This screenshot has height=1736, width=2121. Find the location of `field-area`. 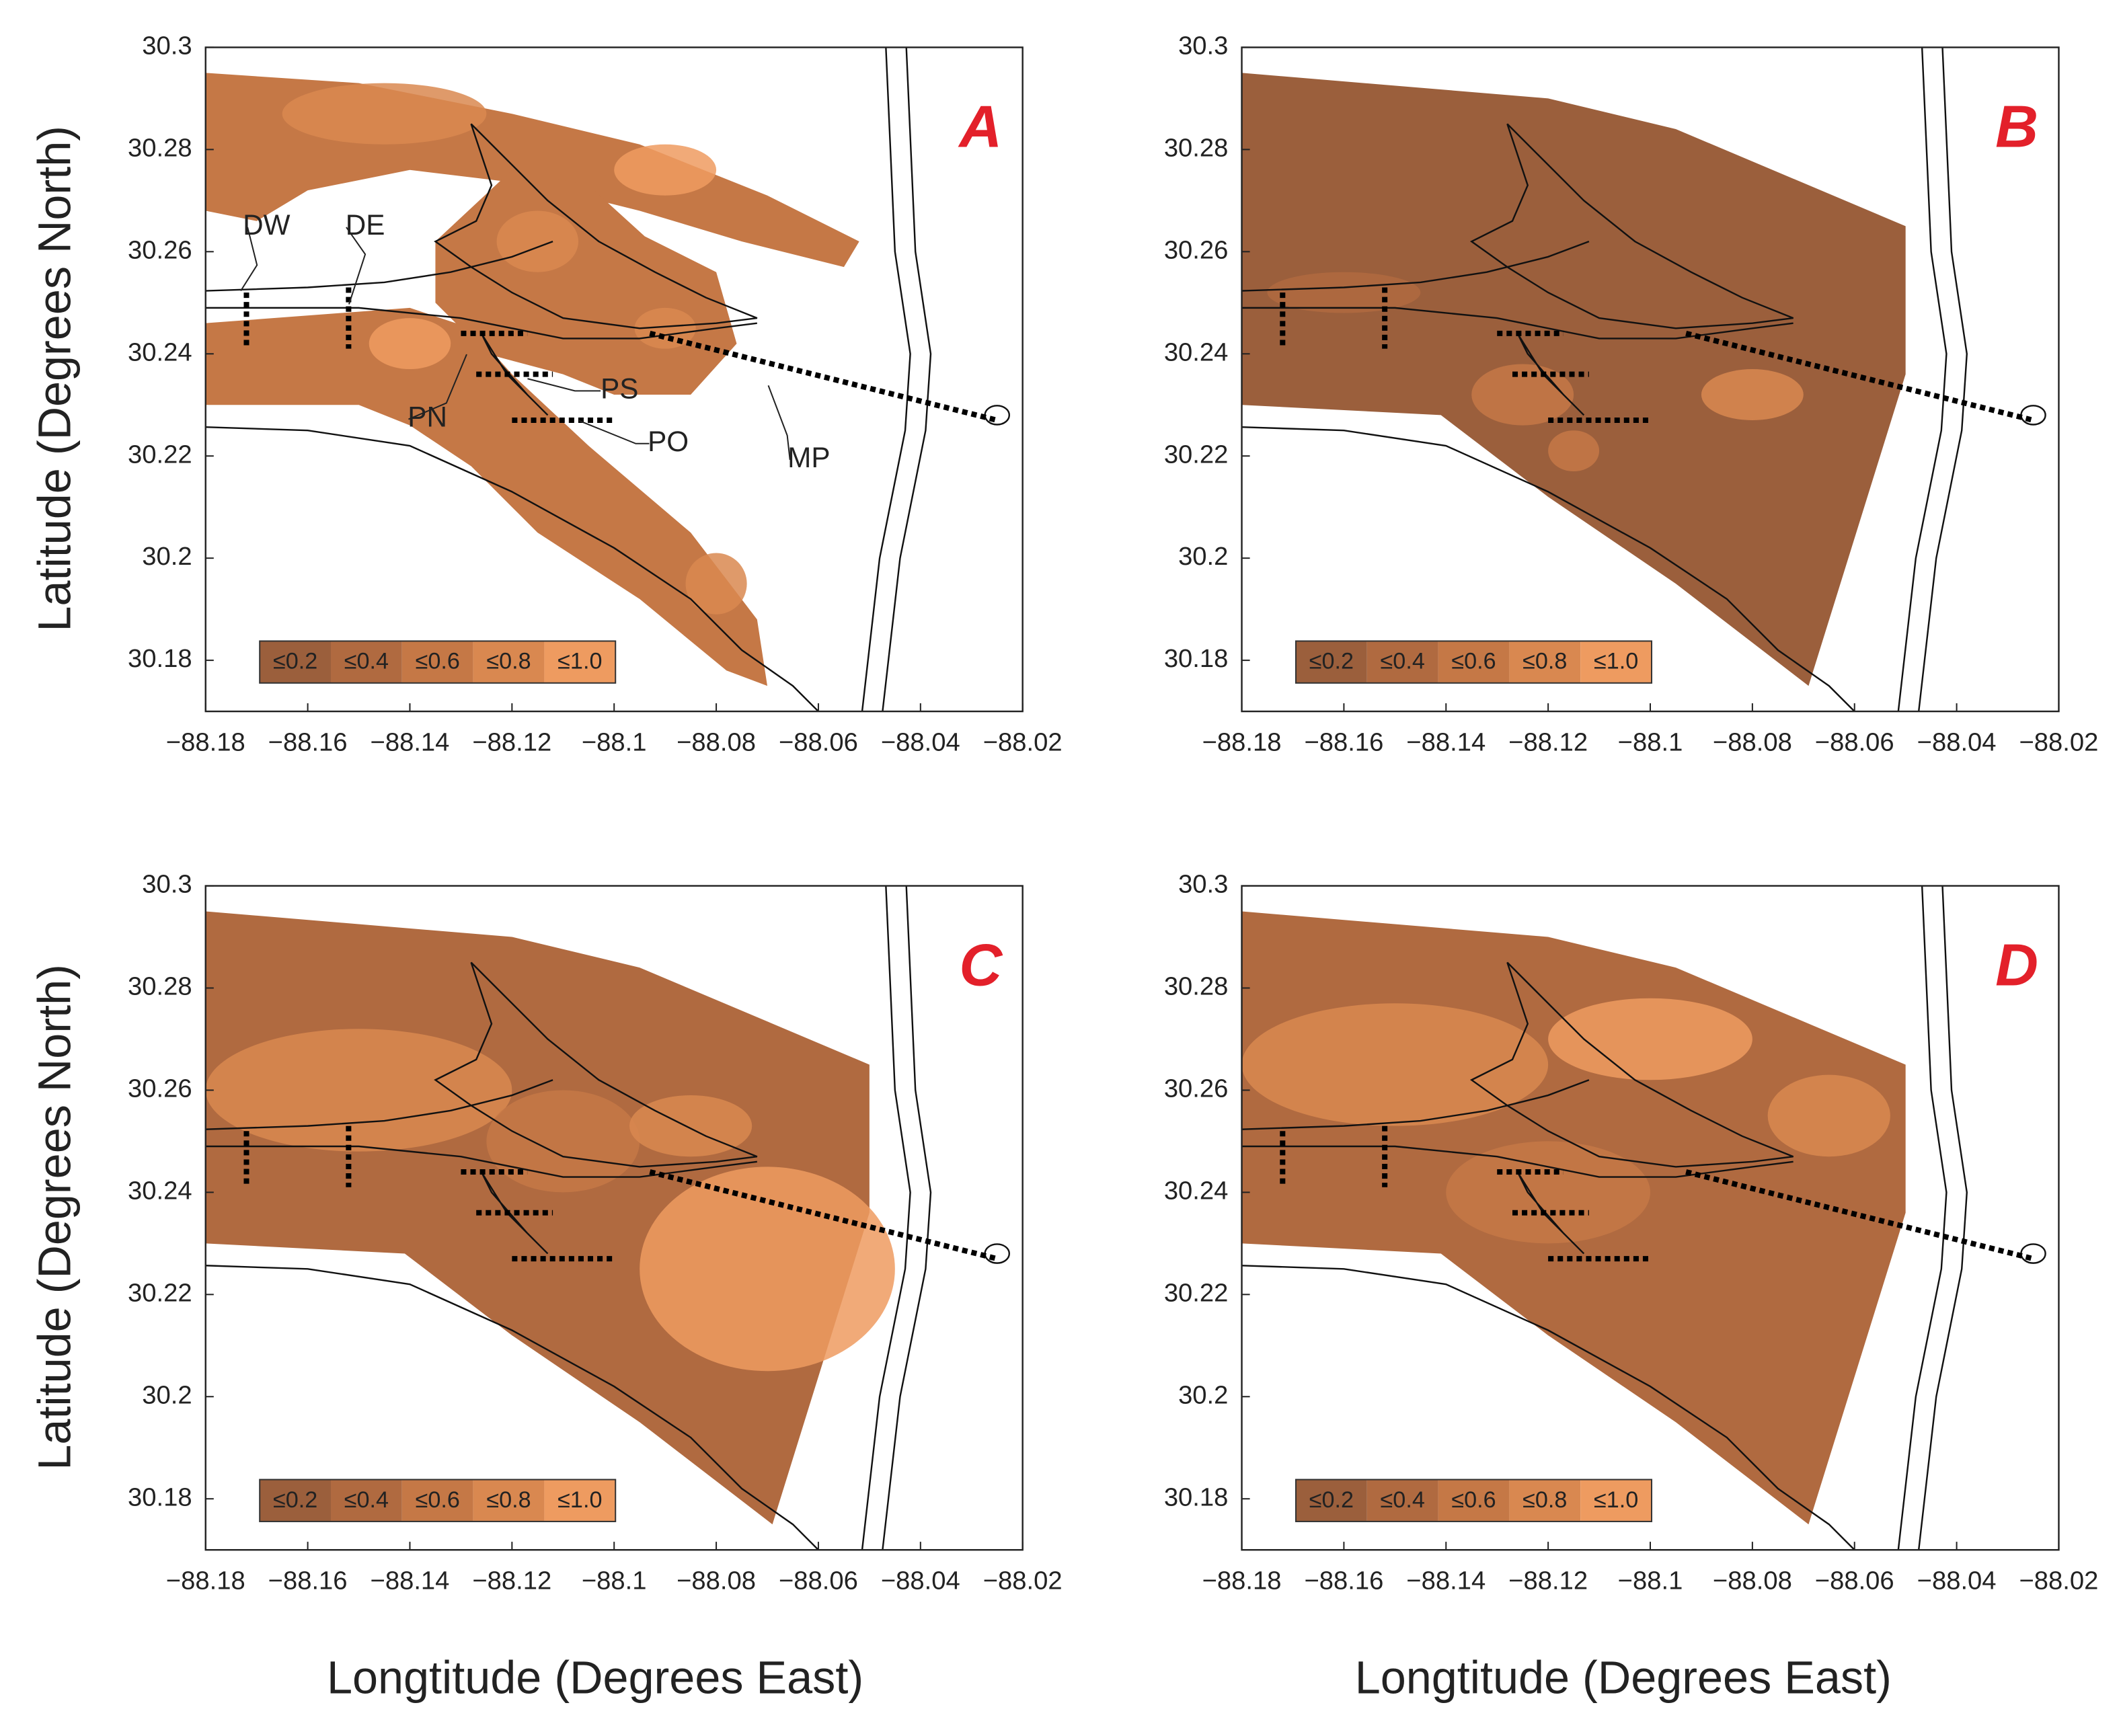

field-area is located at coordinates (1573, 379).